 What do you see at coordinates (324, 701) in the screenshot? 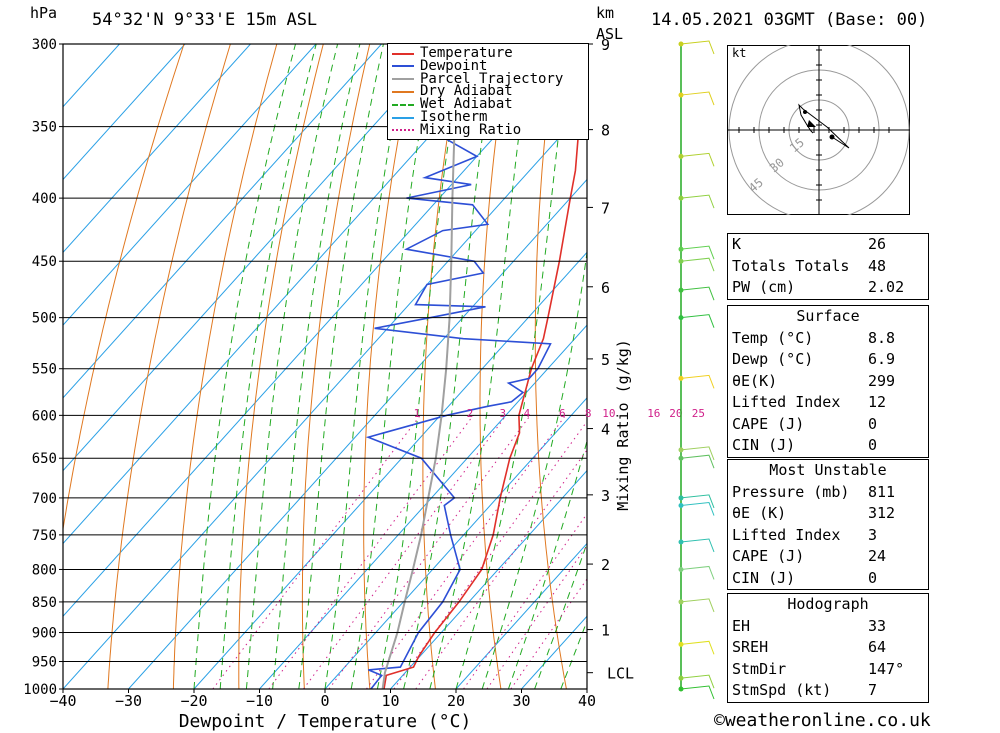
I see `temperature-tick-label: 0` at bounding box center [324, 701].